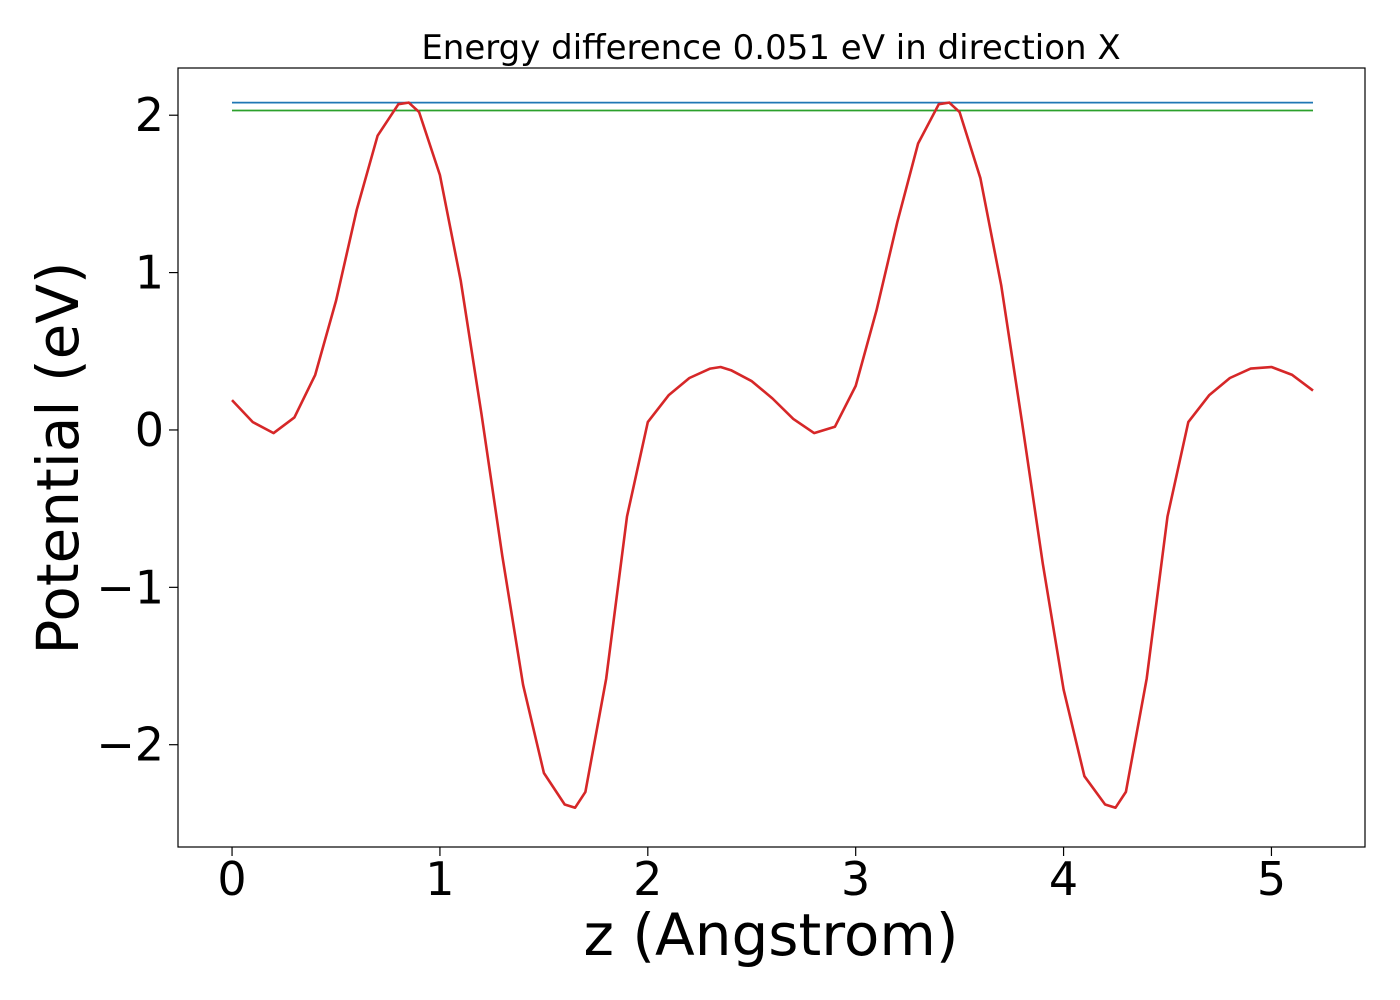 The height and width of the screenshot is (1000, 1400). What do you see at coordinates (149, 430) in the screenshot?
I see `y-tick-label: 0` at bounding box center [149, 430].